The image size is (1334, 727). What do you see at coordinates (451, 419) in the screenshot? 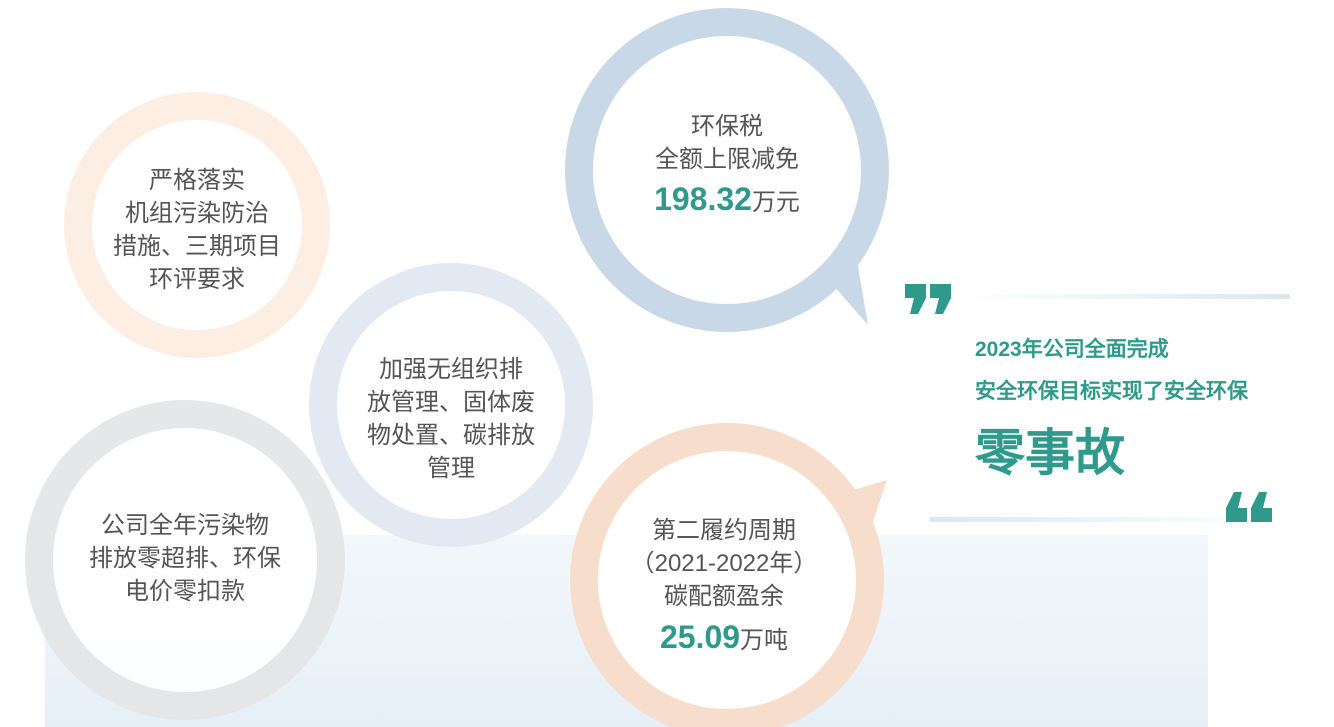
I see `circle-2-text: 加强无组织排 放管理、固体废 物处置、碳排放 管理` at bounding box center [451, 419].